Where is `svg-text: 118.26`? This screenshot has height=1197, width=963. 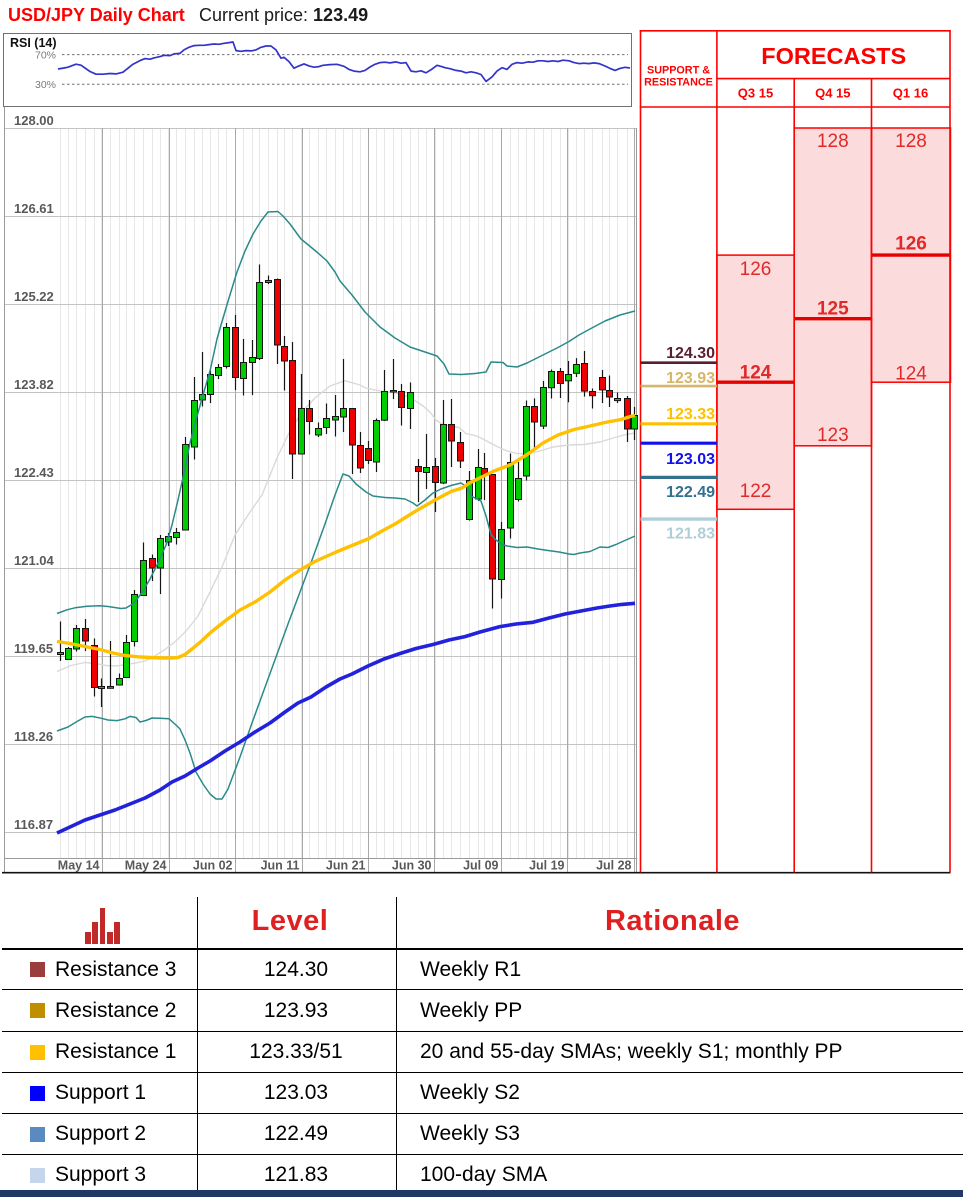 svg-text: 118.26 is located at coordinates (33, 736).